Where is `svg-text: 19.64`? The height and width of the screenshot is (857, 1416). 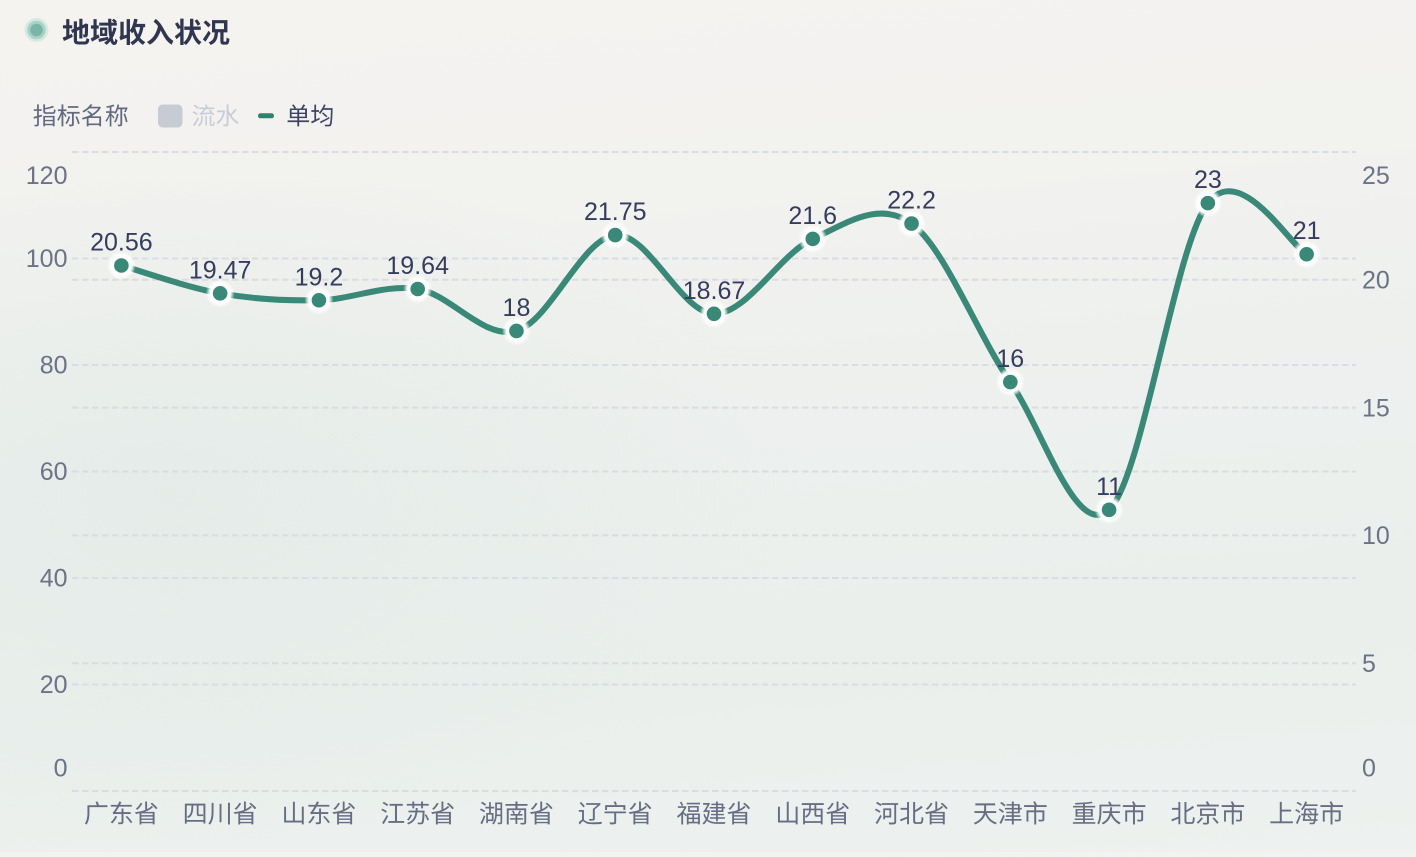
svg-text: 19.64 is located at coordinates (417, 266).